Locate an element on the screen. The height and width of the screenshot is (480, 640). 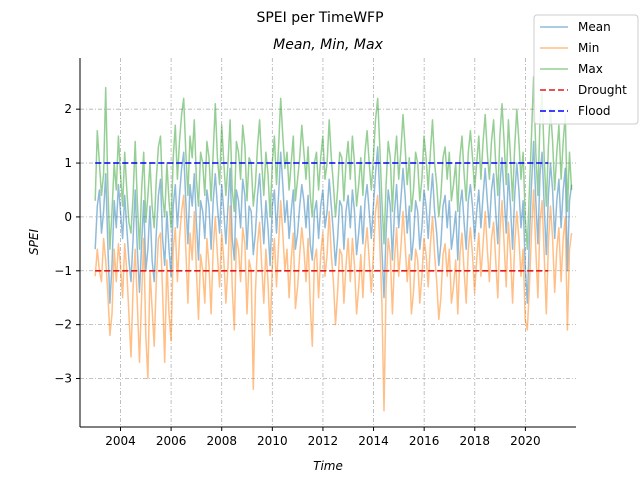
x-tick-label: 2016 is located at coordinates (424, 441).